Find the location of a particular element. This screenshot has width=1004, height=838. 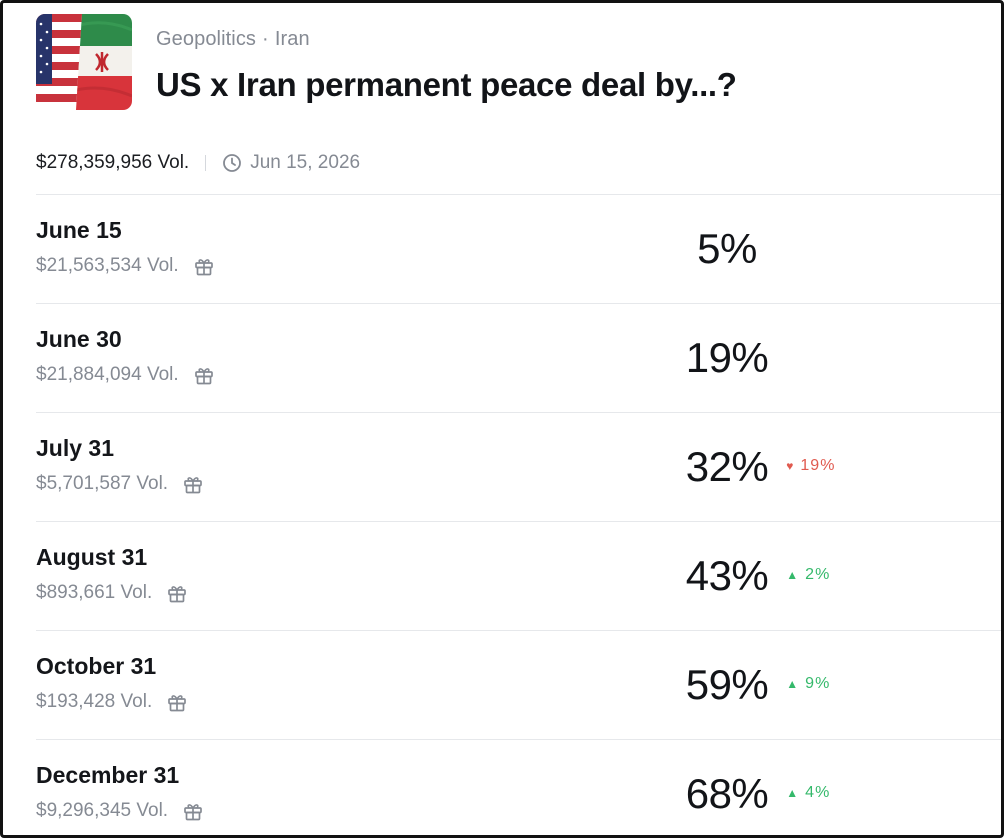

category-link: Geopolitics is located at coordinates (206, 39).